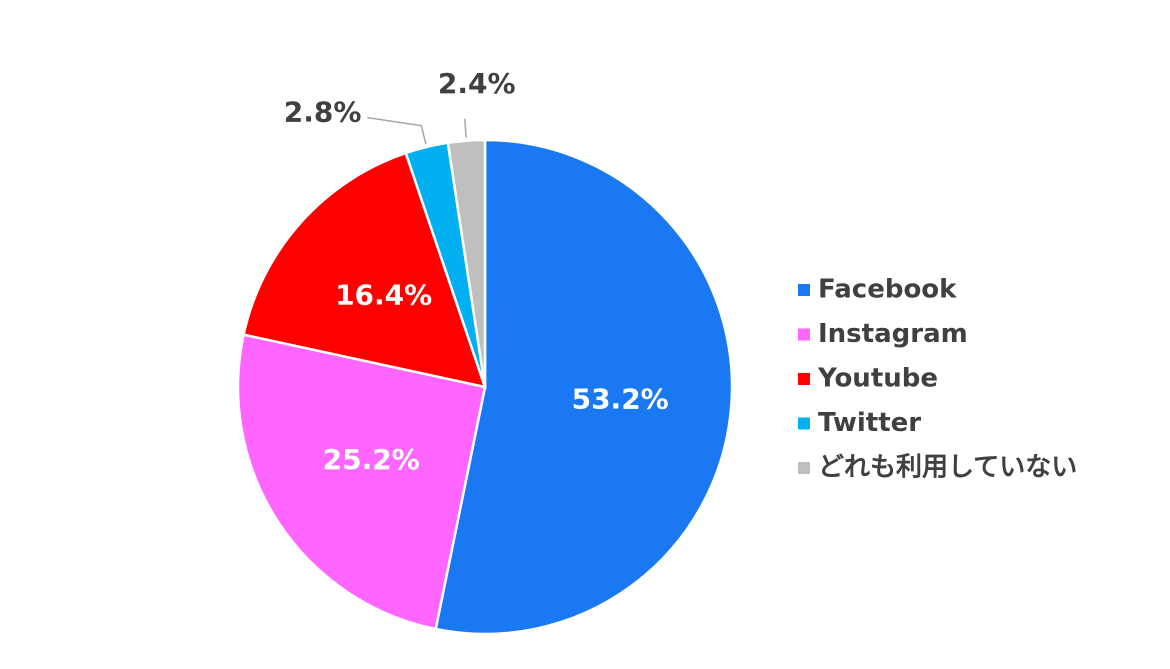 This screenshot has width=1170, height=669. What do you see at coordinates (477, 83) in the screenshot?
I see `data-label: 2.4%` at bounding box center [477, 83].